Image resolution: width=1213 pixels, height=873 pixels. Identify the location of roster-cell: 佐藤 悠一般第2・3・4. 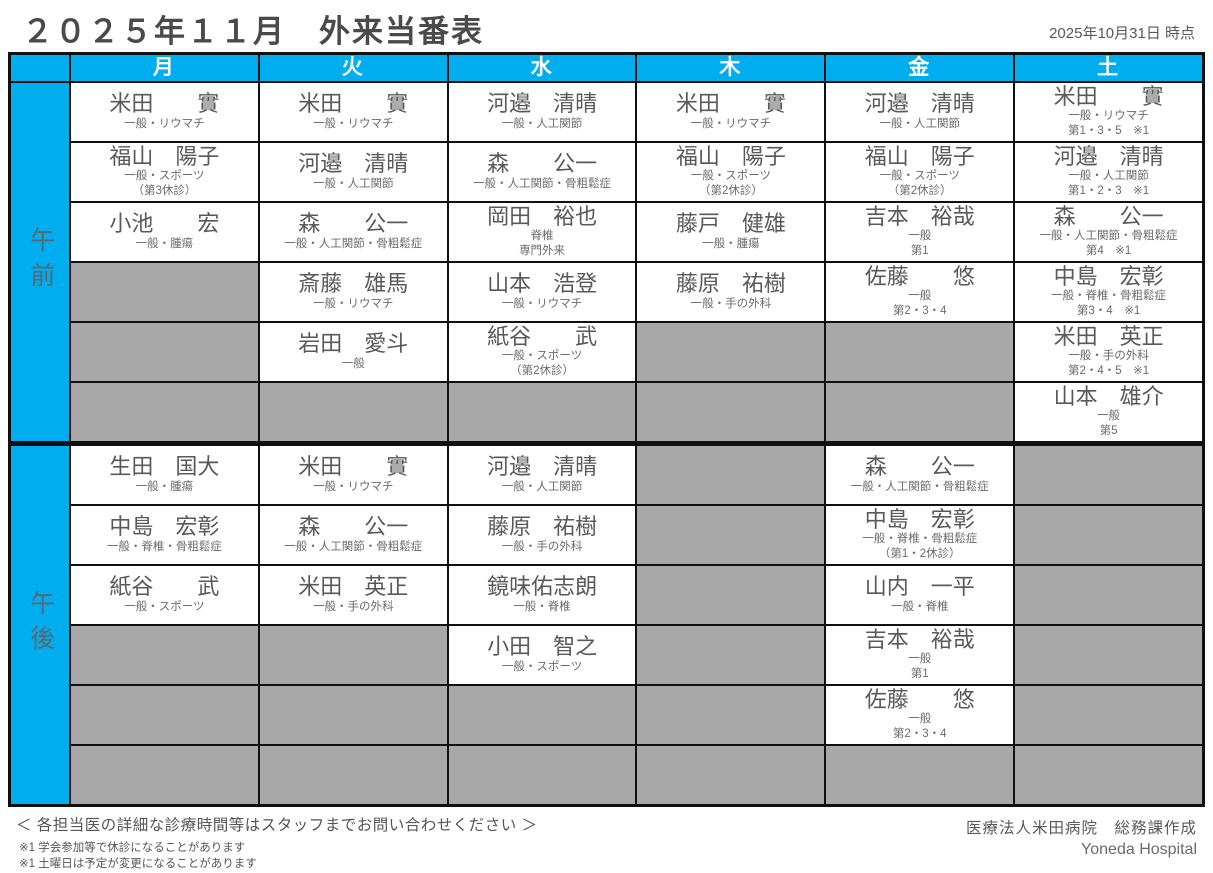
(920, 715).